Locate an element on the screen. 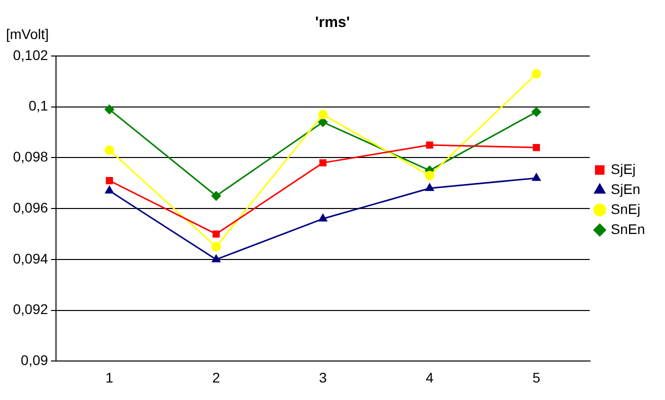 Image resolution: width=665 pixels, height=400 pixels. y-tick-label: 0,092 is located at coordinates (30, 309).